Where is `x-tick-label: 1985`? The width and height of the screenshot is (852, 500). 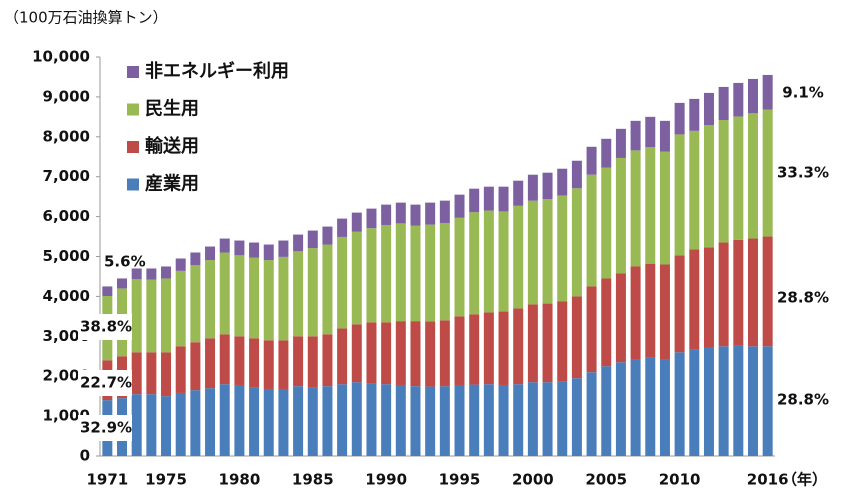
x-tick-label: 1985 is located at coordinates (313, 480).